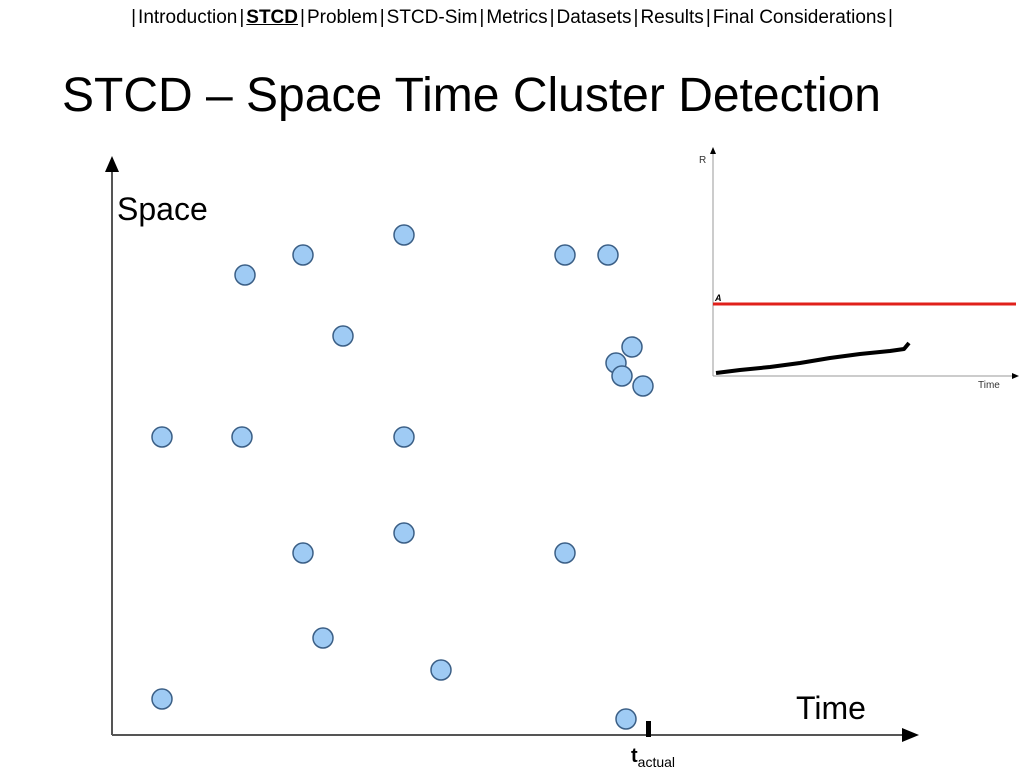  Describe the element at coordinates (831, 708) in the screenshot. I see `x-axis-label: Time` at that location.